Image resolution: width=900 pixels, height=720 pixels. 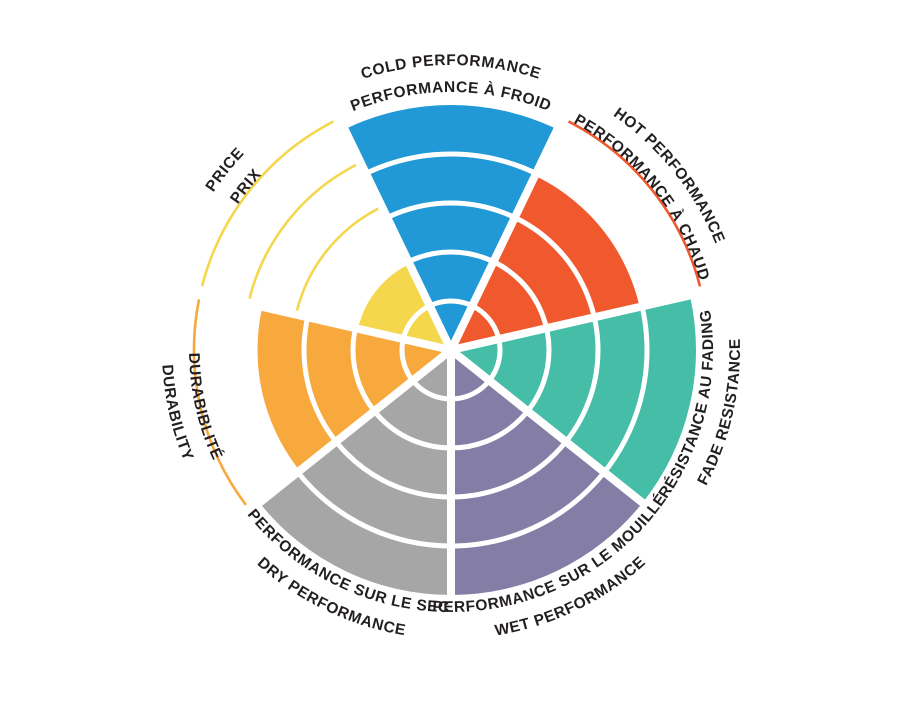 I want to click on potential-arc-price-ring5, so click(x=267, y=203).